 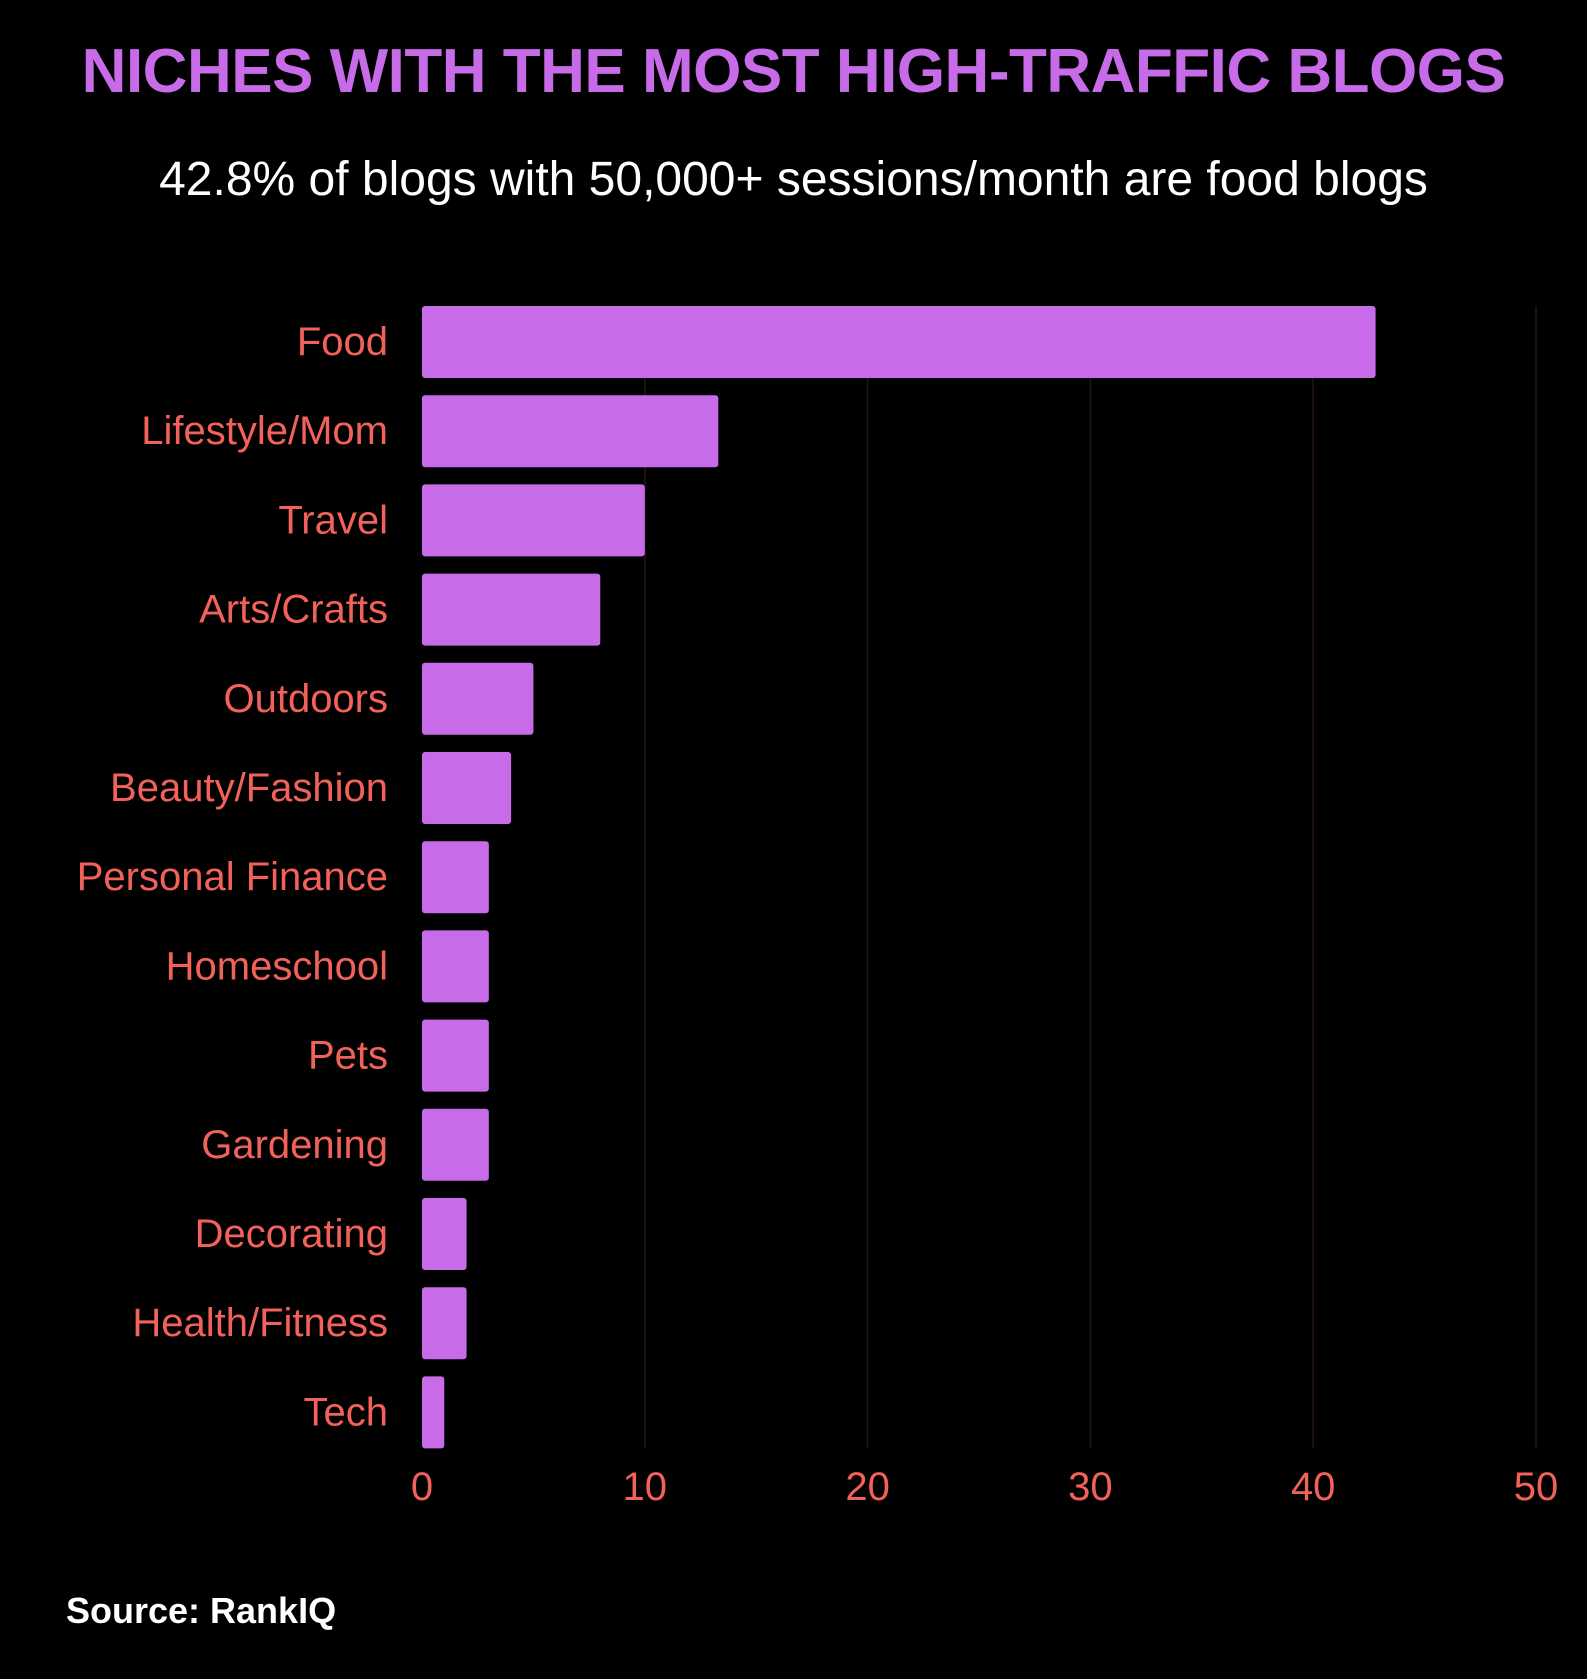 What do you see at coordinates (293, 610) in the screenshot?
I see `category-label: Arts/Crafts` at bounding box center [293, 610].